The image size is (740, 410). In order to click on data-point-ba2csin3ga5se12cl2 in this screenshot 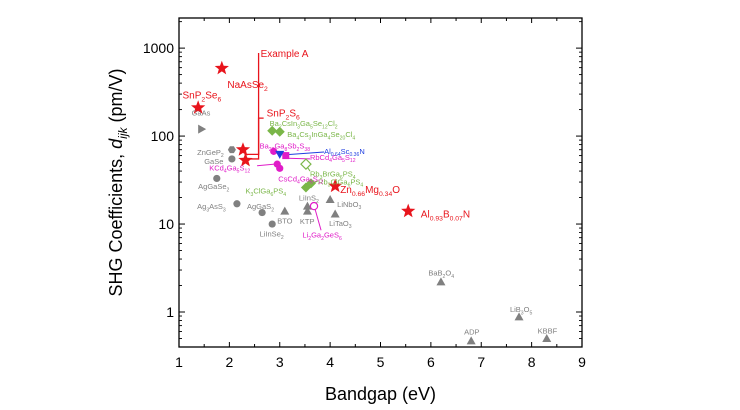, I will do `click(272, 130)`.